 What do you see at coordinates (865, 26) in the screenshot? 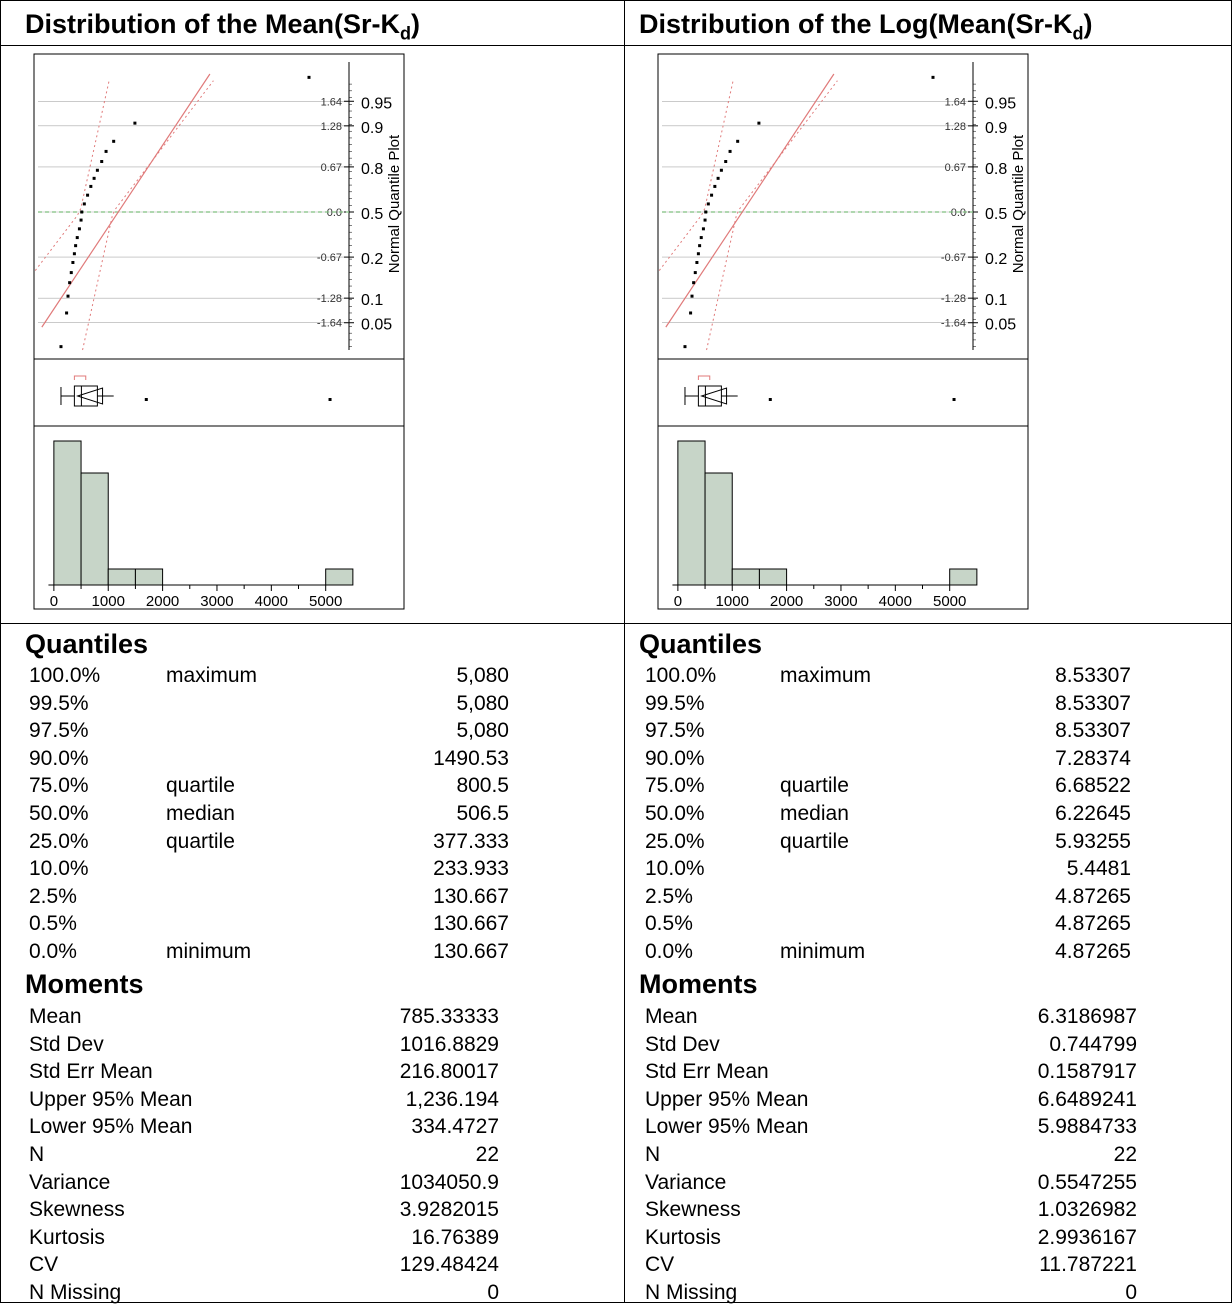
I see `panel-title: Distribution of the Log(Mean(Sr-Kd)` at bounding box center [865, 26].